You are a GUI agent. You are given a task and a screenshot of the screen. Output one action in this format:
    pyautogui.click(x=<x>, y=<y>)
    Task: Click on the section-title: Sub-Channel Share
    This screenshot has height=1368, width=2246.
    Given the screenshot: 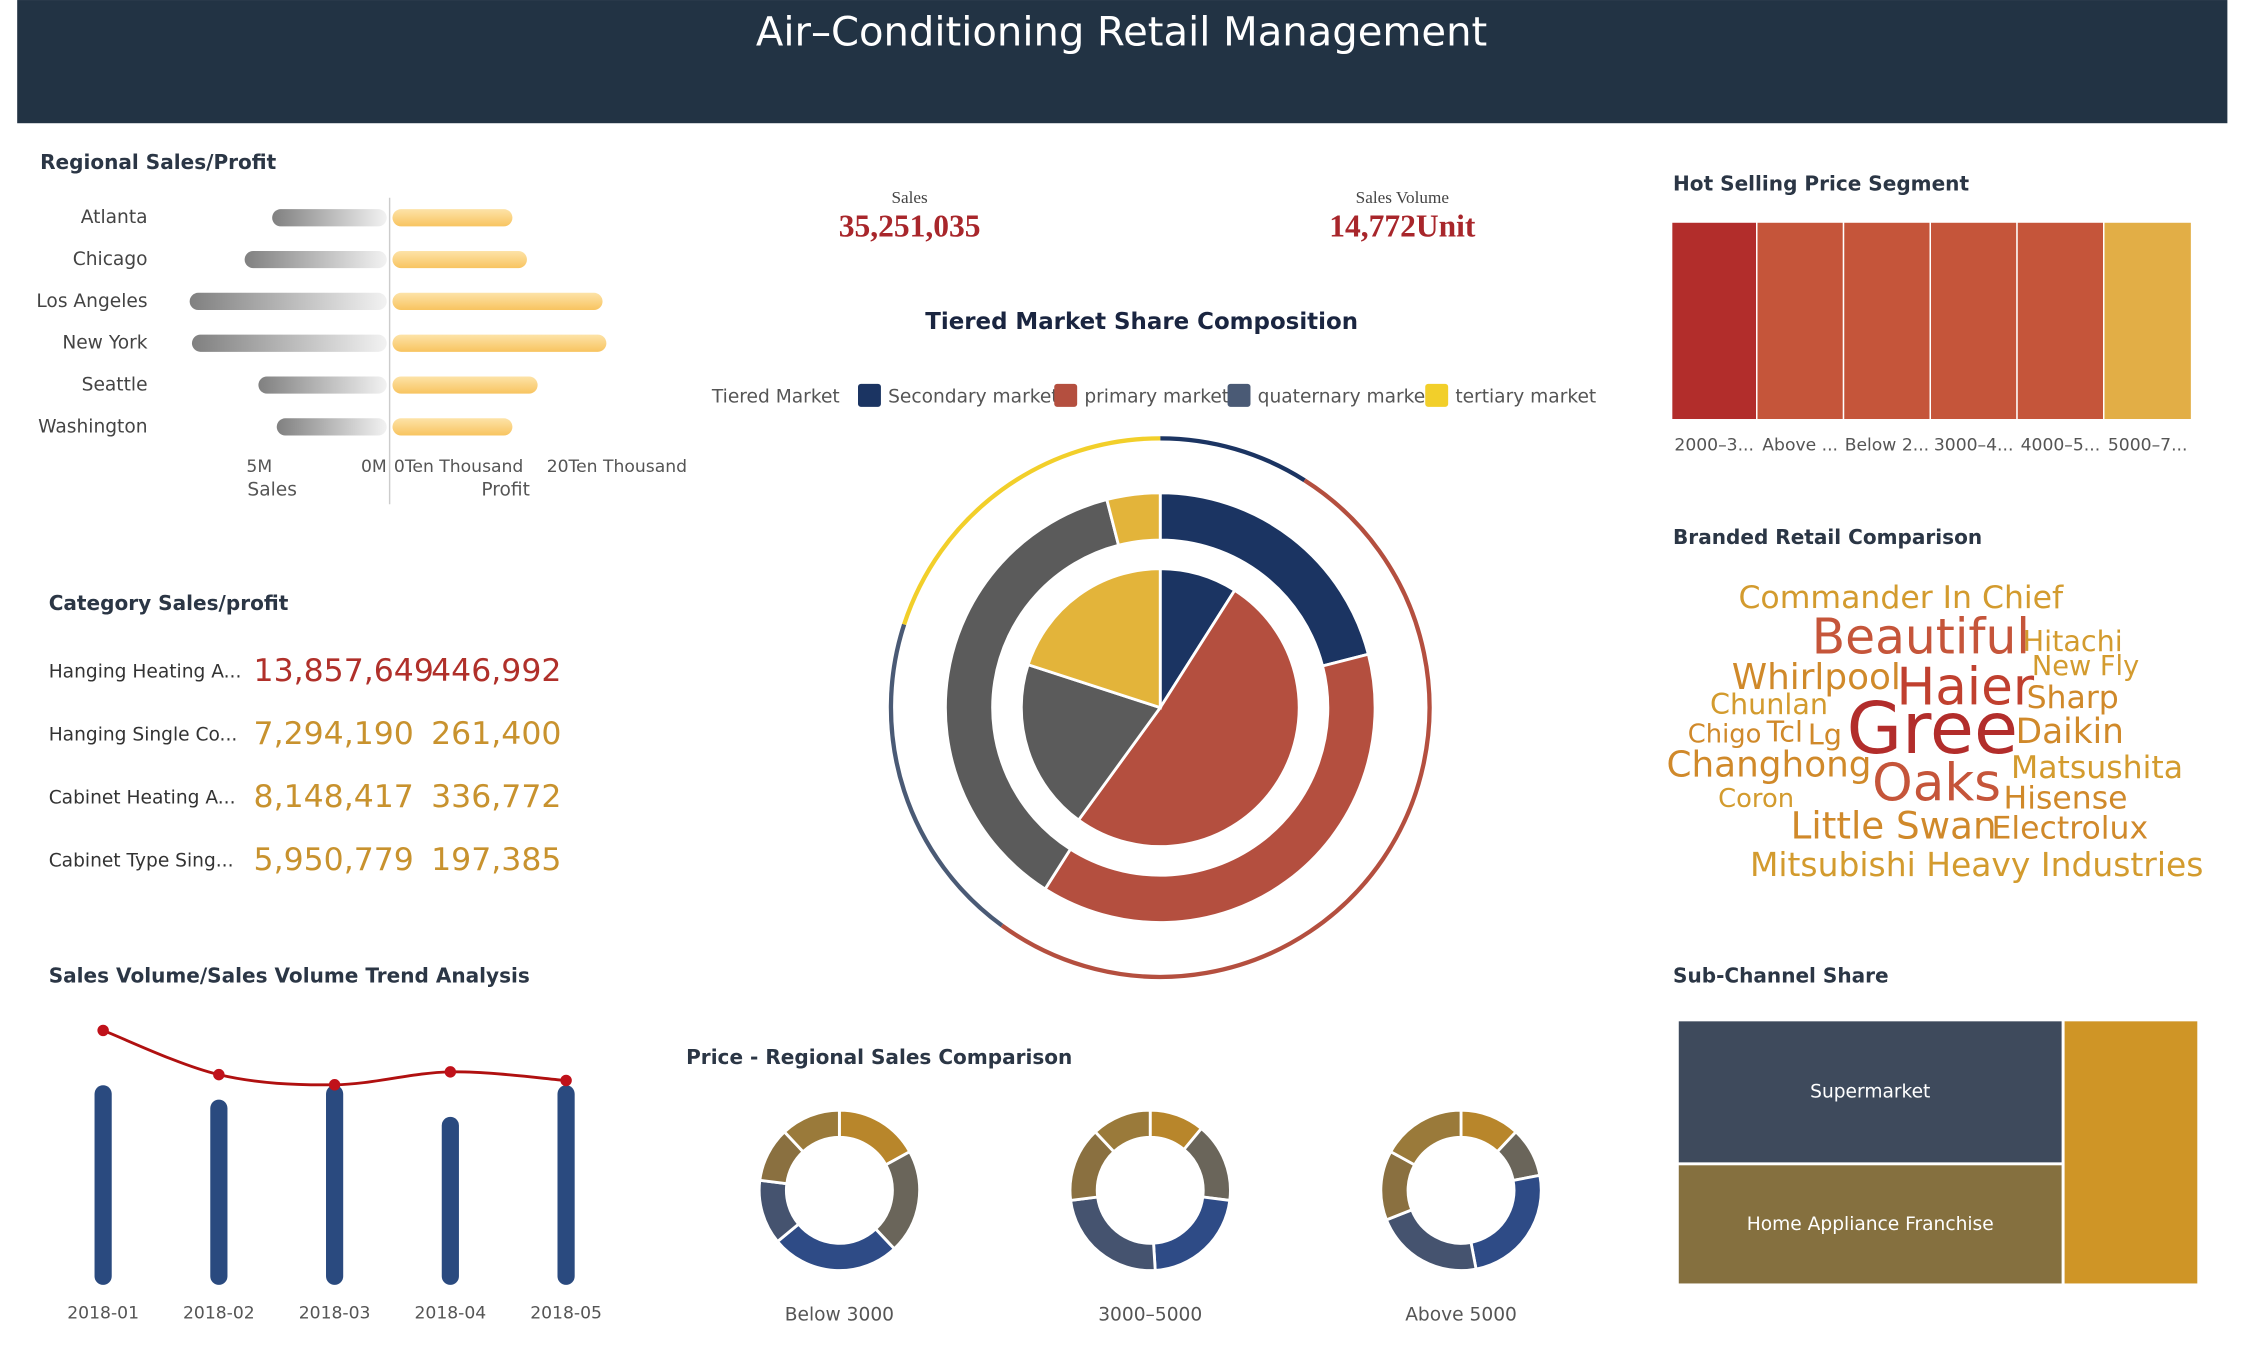 What is the action you would take?
    pyautogui.click(x=1781, y=975)
    